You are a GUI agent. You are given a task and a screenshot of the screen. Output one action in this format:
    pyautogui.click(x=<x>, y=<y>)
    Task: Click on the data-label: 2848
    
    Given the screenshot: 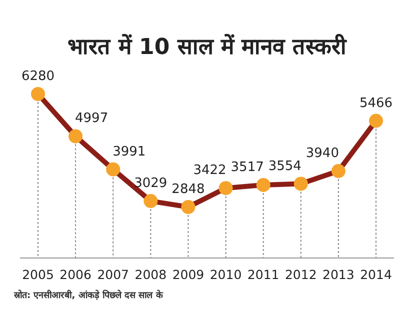 What is the action you would take?
    pyautogui.click(x=188, y=189)
    